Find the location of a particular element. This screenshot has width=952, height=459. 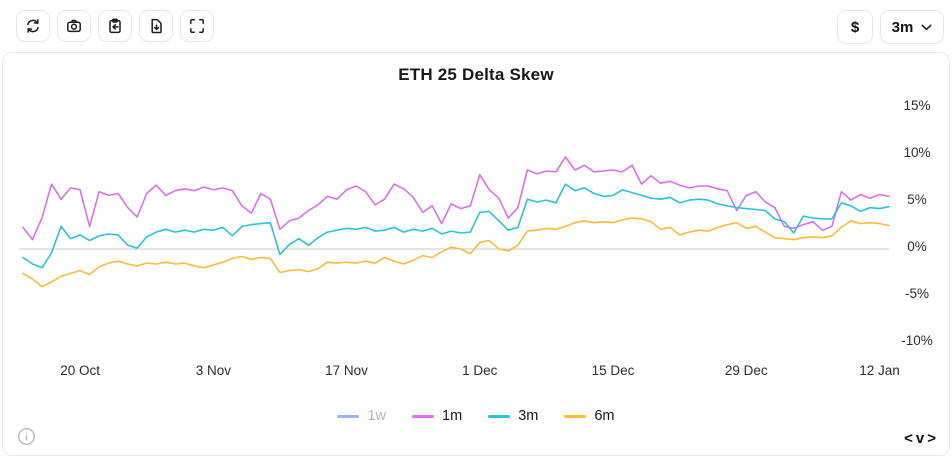

refresh-button is located at coordinates (33, 26).